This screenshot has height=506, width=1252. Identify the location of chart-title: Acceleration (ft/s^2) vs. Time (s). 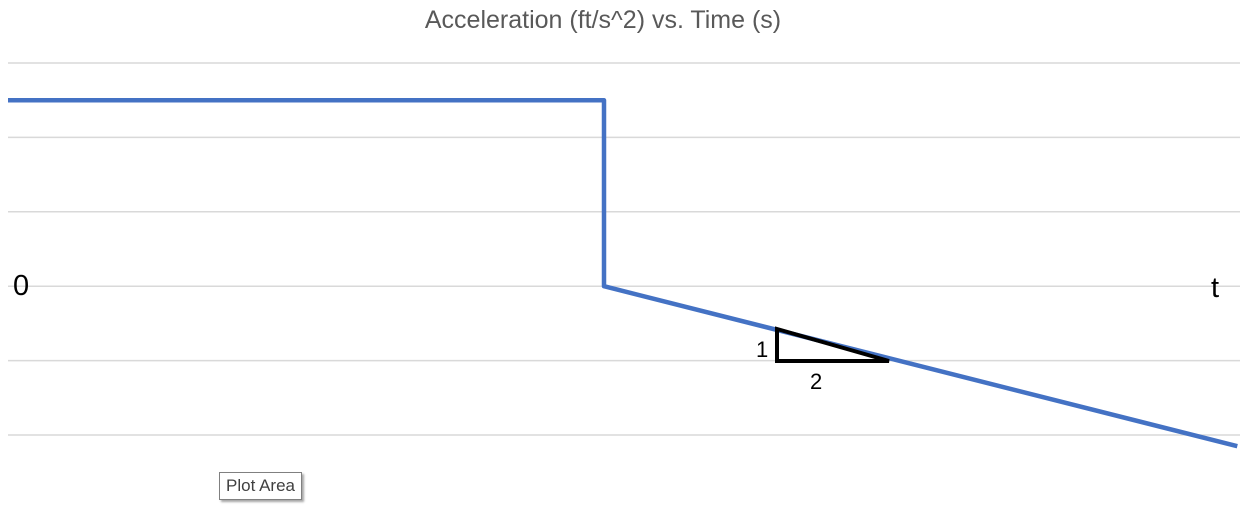
(603, 20).